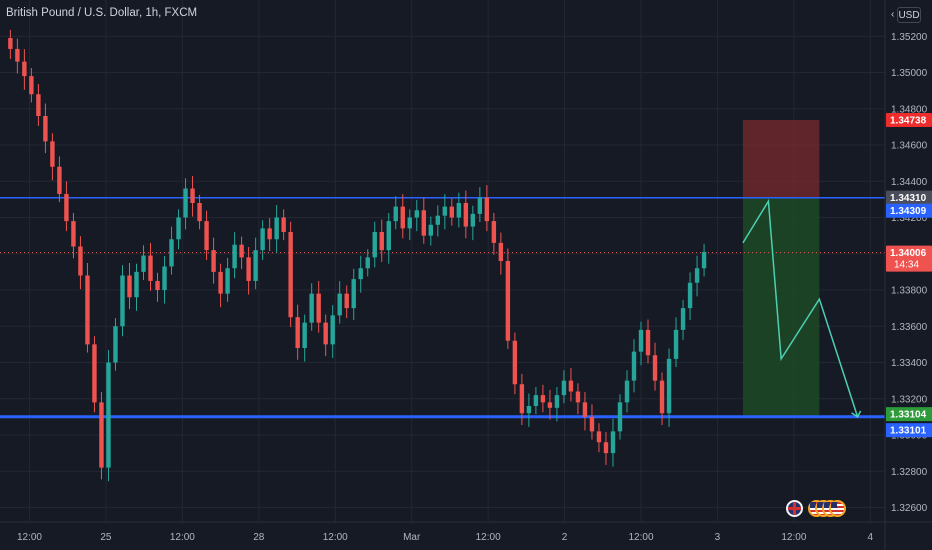 This screenshot has width=932, height=550. Describe the element at coordinates (800, 308) in the screenshot. I see `projection-path` at that location.